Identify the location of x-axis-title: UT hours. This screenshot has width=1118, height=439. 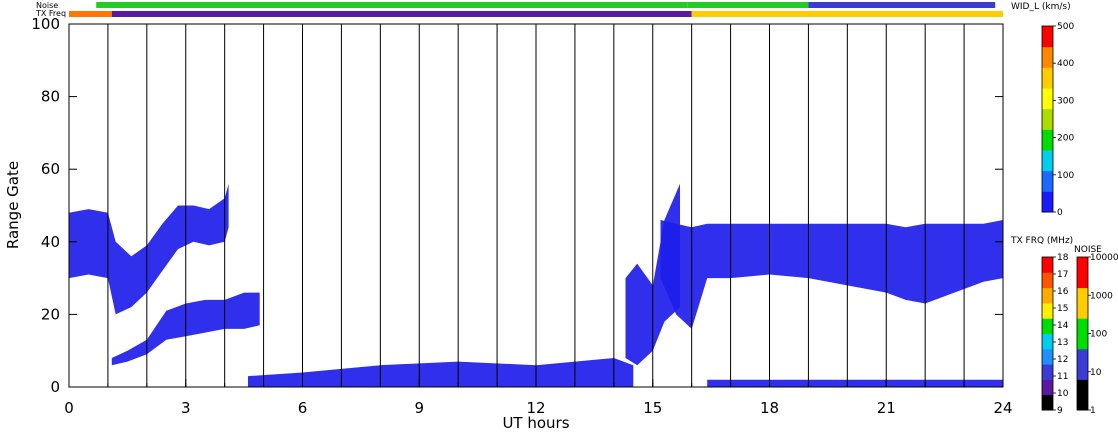
(535, 423).